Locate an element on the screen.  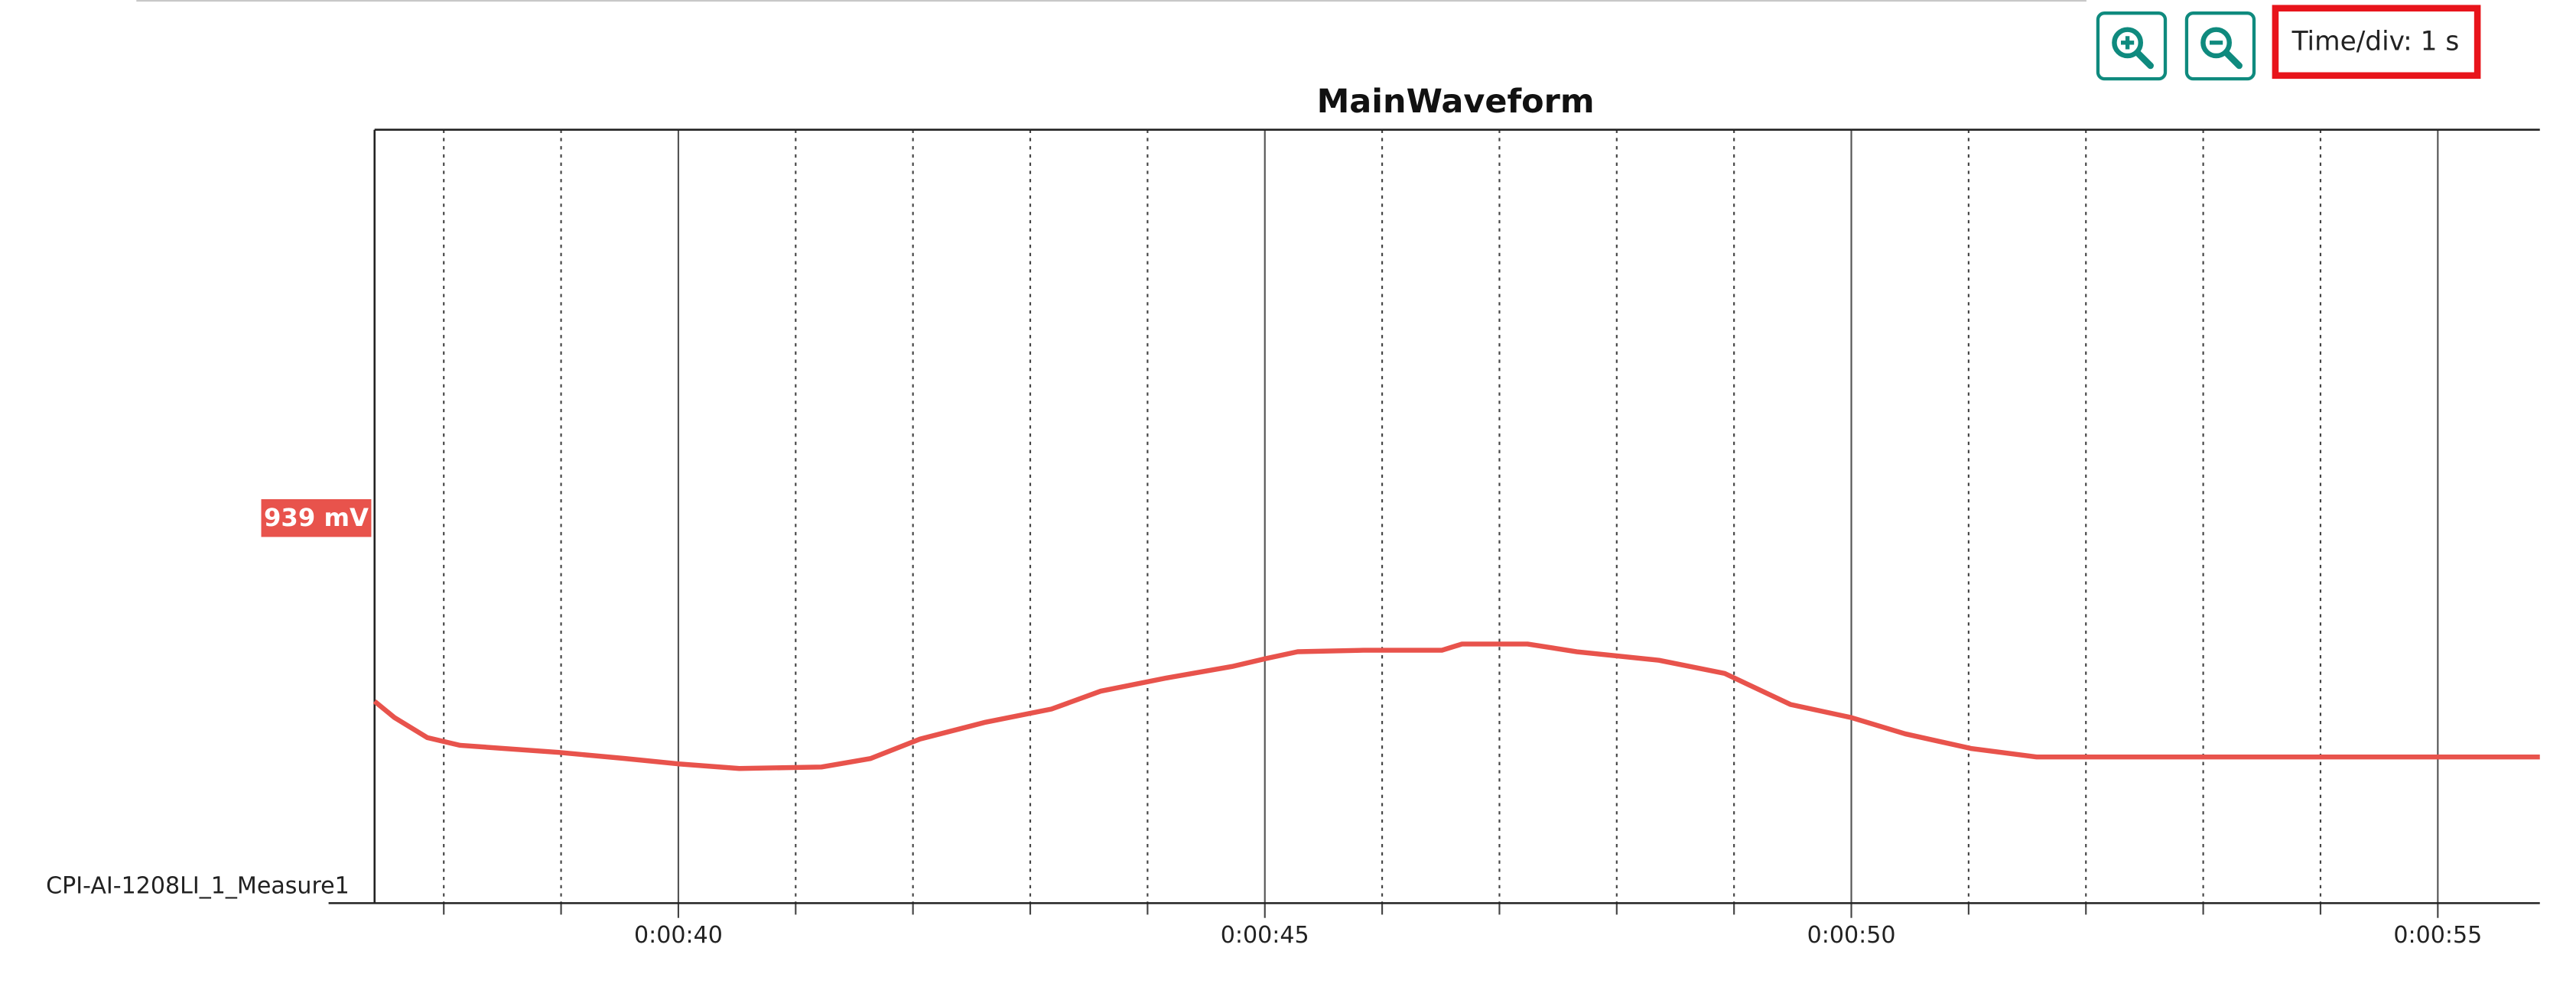
channel-label: CPI-AI-1208LI_1_Measure1 is located at coordinates (198, 886).